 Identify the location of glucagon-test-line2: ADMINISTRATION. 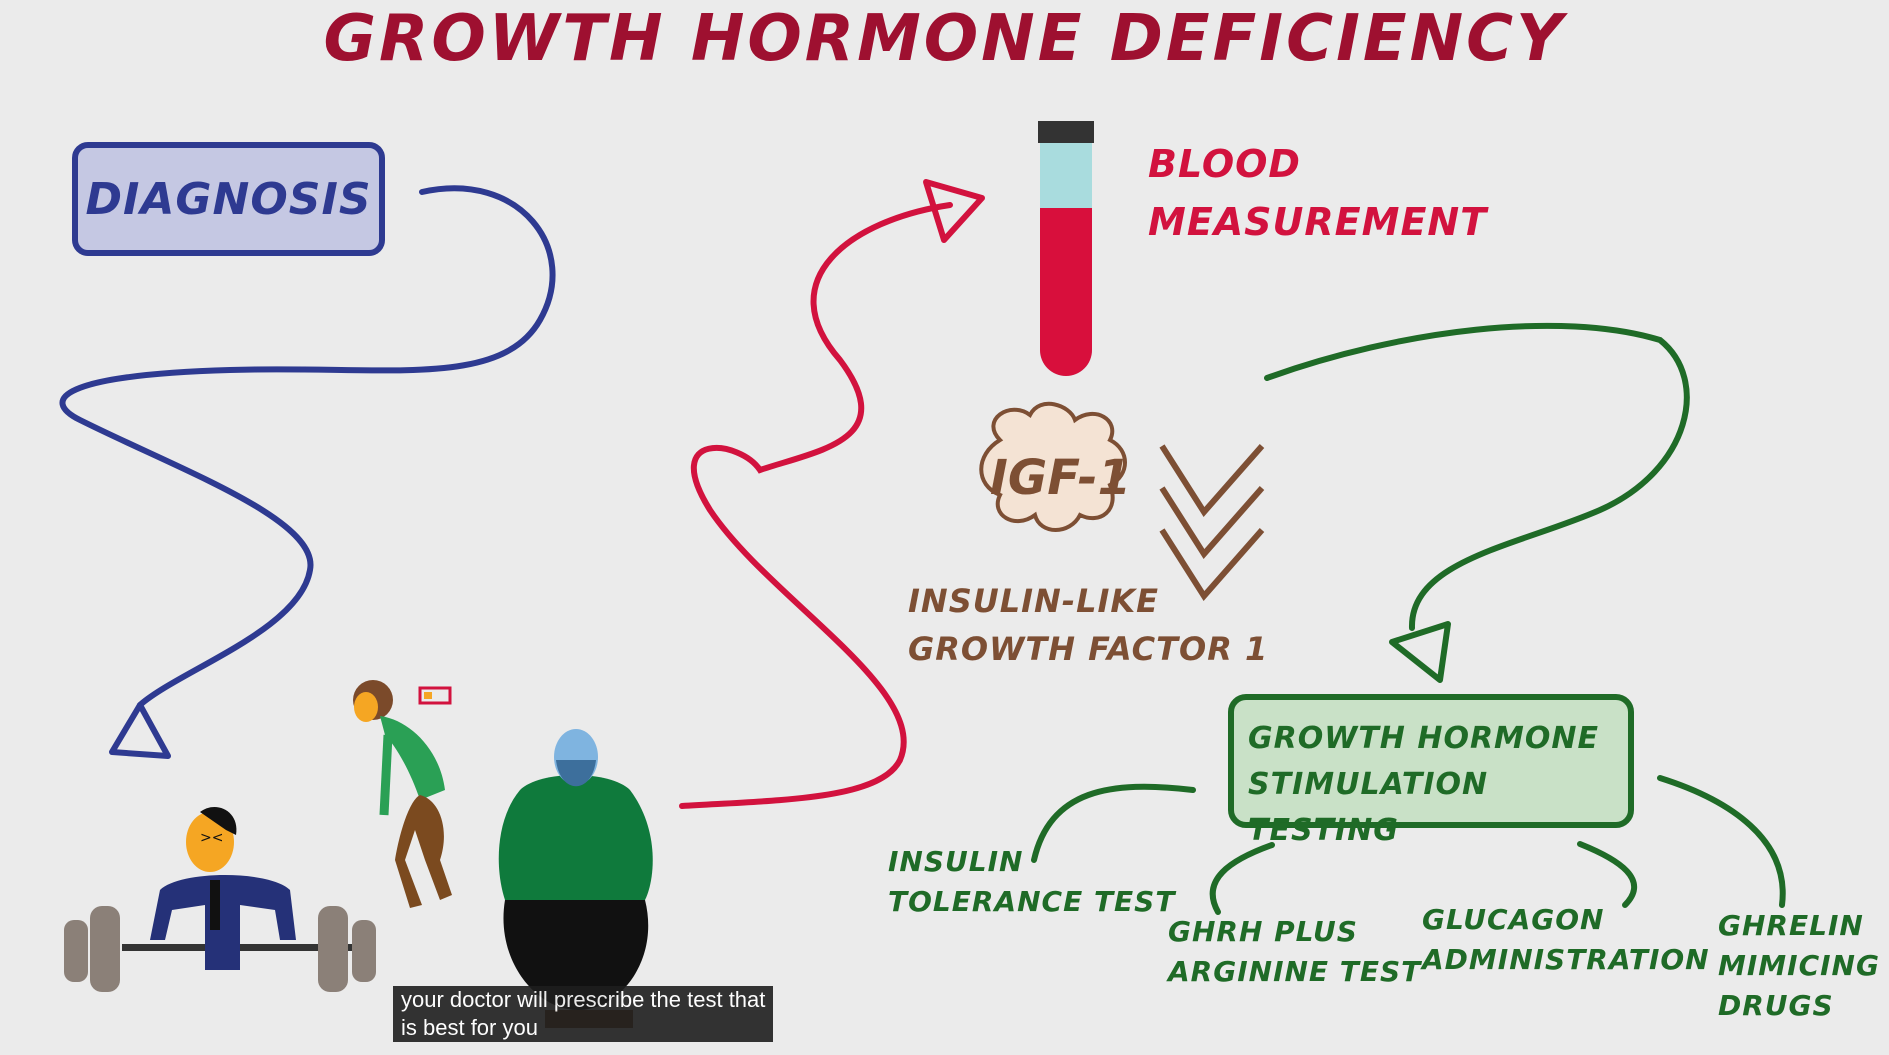
(1566, 959).